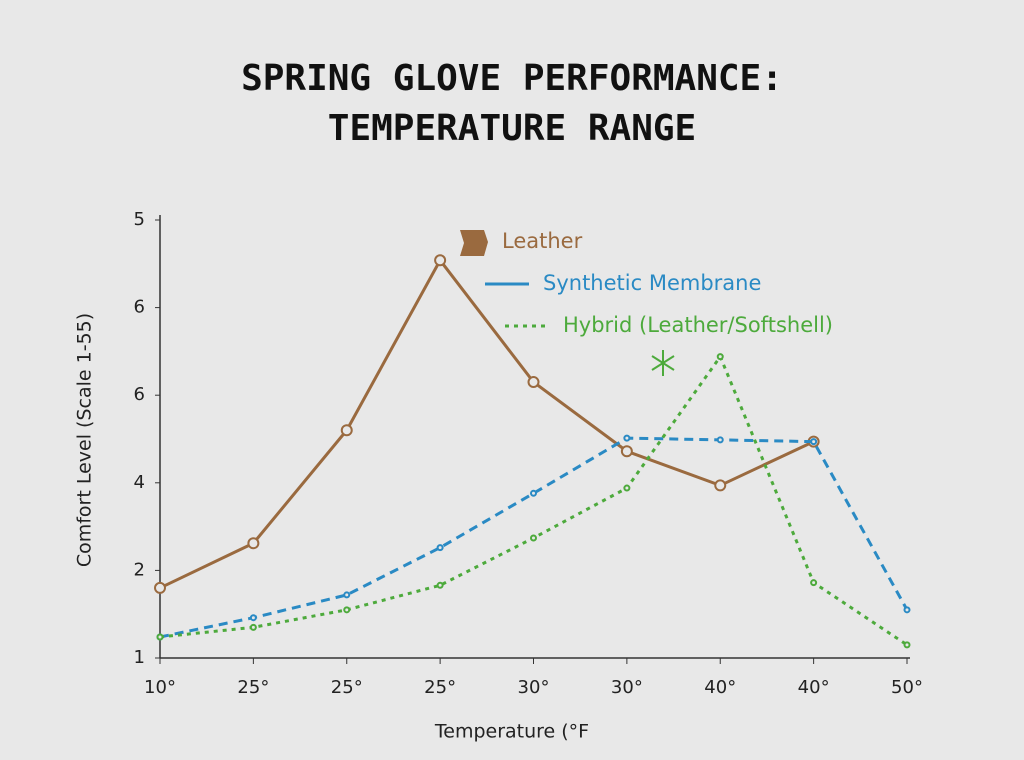 The image size is (1024, 760). I want to click on leather-icon, so click(474, 243).